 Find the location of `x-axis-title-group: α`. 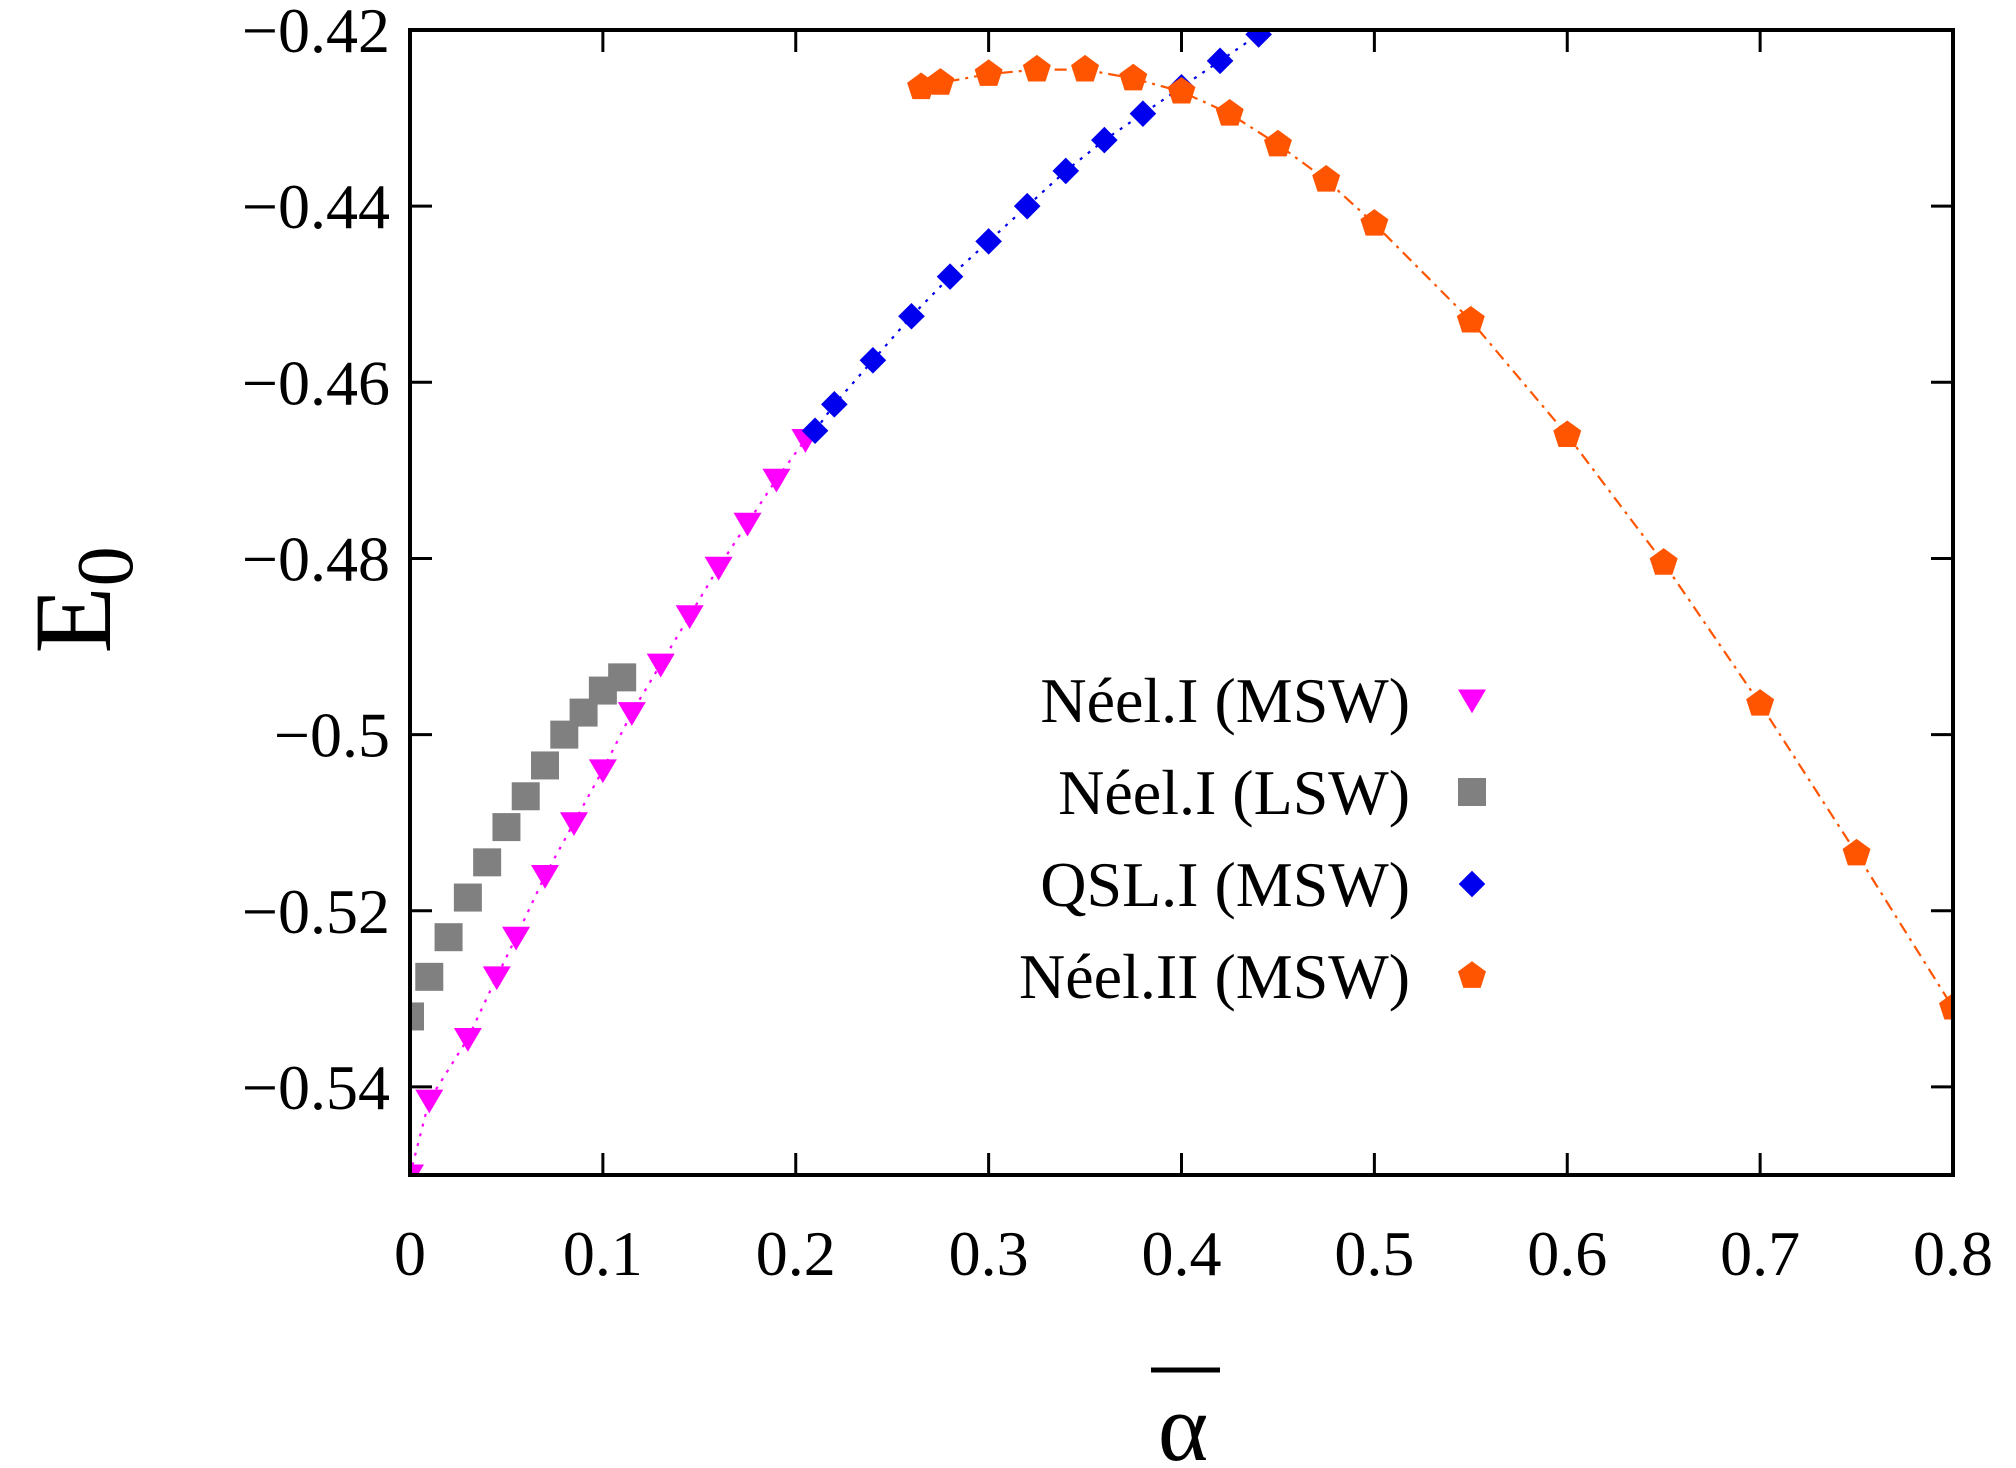

x-axis-title-group: α is located at coordinates (1185, 1417).